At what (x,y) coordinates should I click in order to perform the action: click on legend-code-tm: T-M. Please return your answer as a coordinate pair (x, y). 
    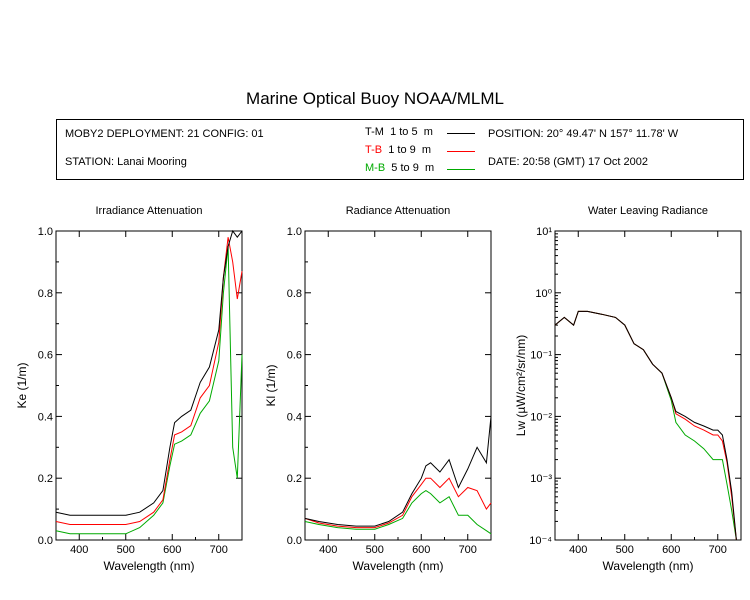
    Looking at the image, I should click on (374, 132).